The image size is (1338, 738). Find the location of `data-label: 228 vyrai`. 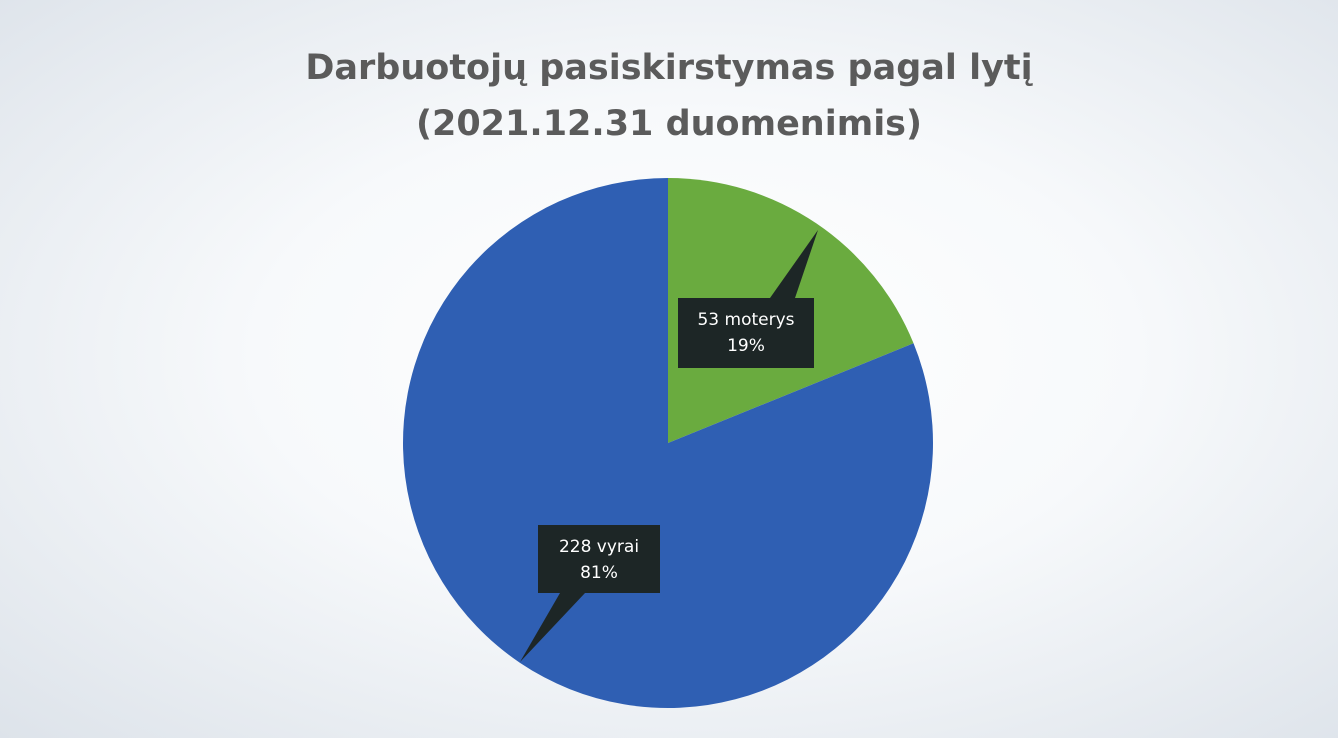

data-label: 228 vyrai is located at coordinates (599, 547).